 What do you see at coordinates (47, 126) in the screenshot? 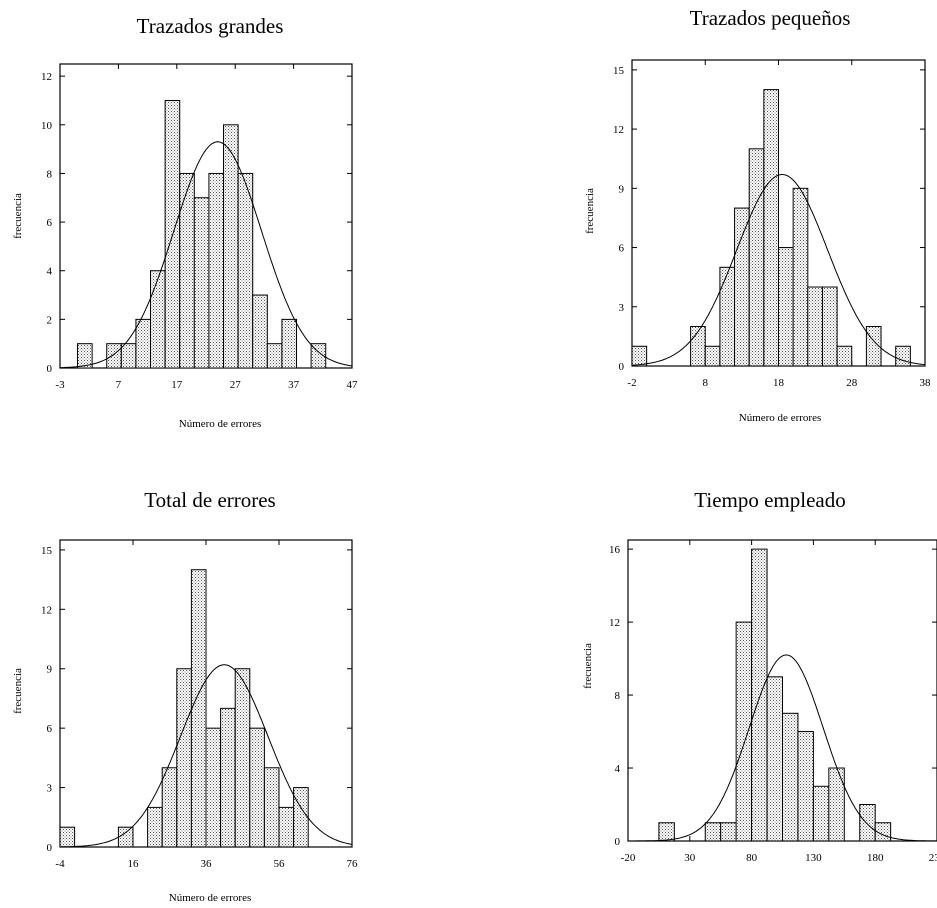
I see `y-tick-label: 10` at bounding box center [47, 126].